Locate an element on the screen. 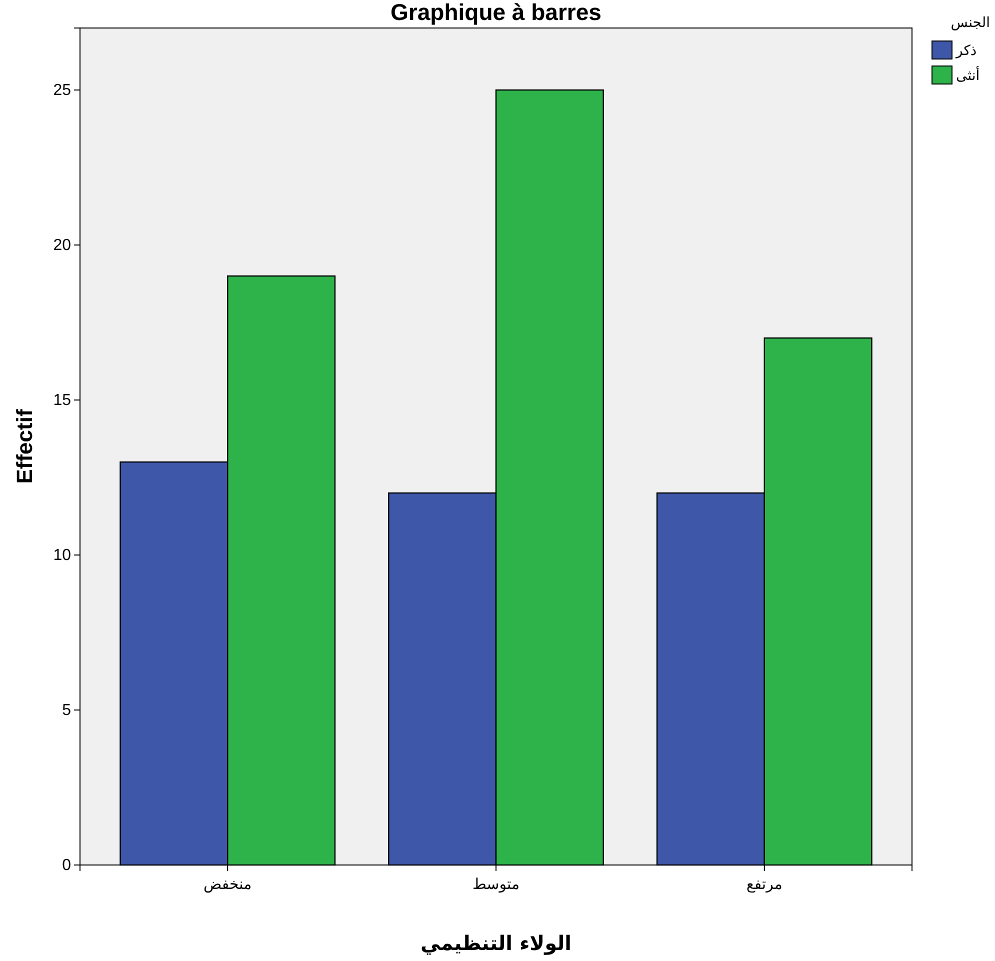 This screenshot has width=995, height=961. x-tick-label: متوسط is located at coordinates (496, 884).